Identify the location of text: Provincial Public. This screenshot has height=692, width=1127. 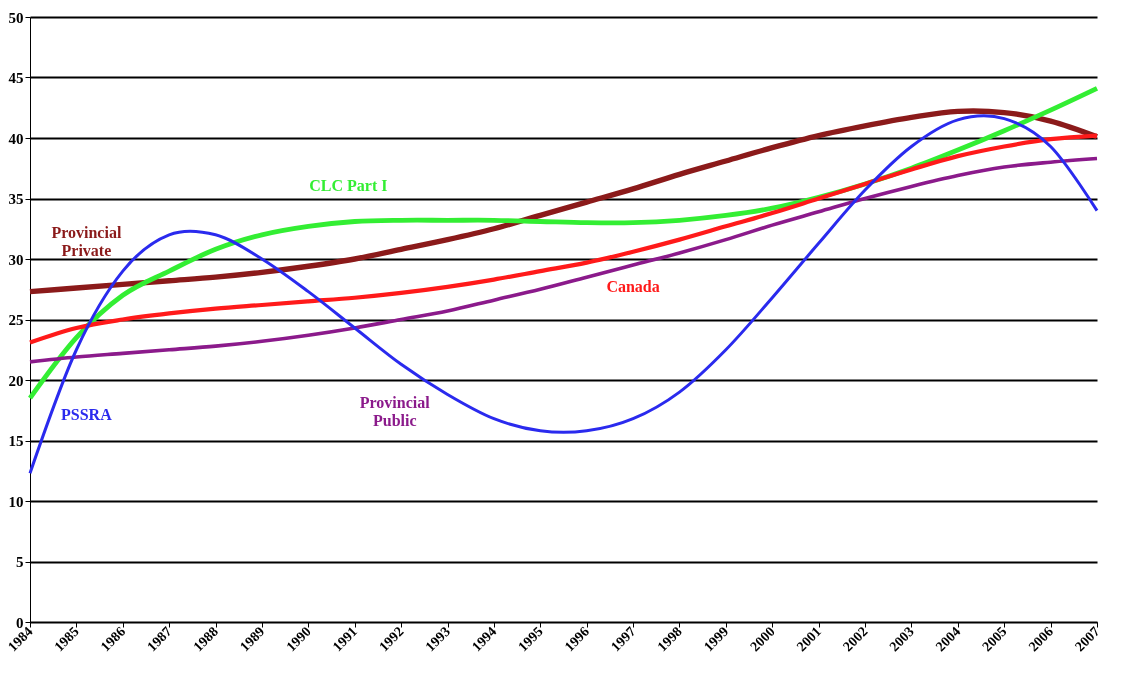
(395, 411).